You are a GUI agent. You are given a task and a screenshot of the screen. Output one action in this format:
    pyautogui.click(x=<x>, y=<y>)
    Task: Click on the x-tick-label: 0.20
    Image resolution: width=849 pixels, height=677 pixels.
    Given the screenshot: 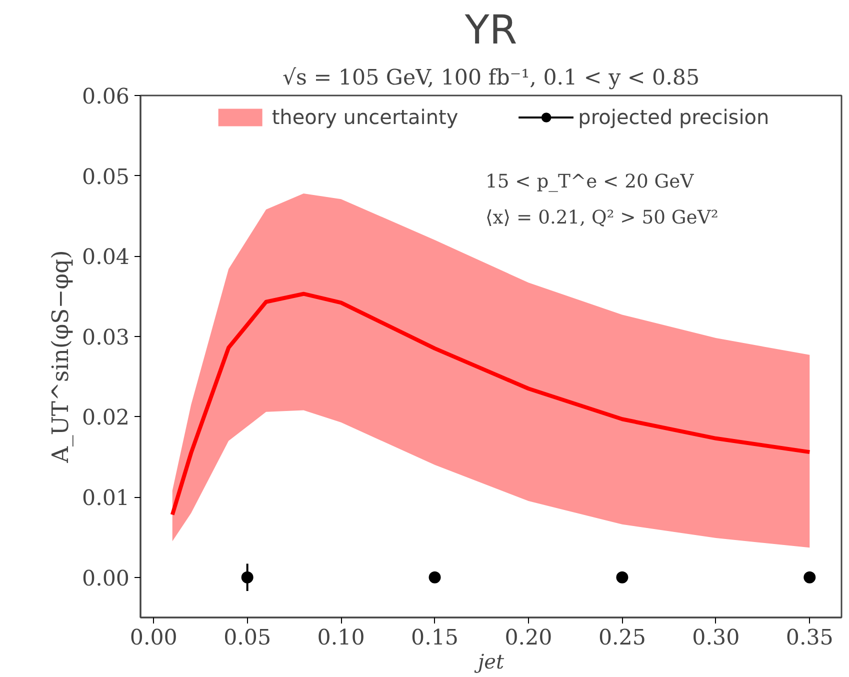 What is the action you would take?
    pyautogui.click(x=528, y=638)
    